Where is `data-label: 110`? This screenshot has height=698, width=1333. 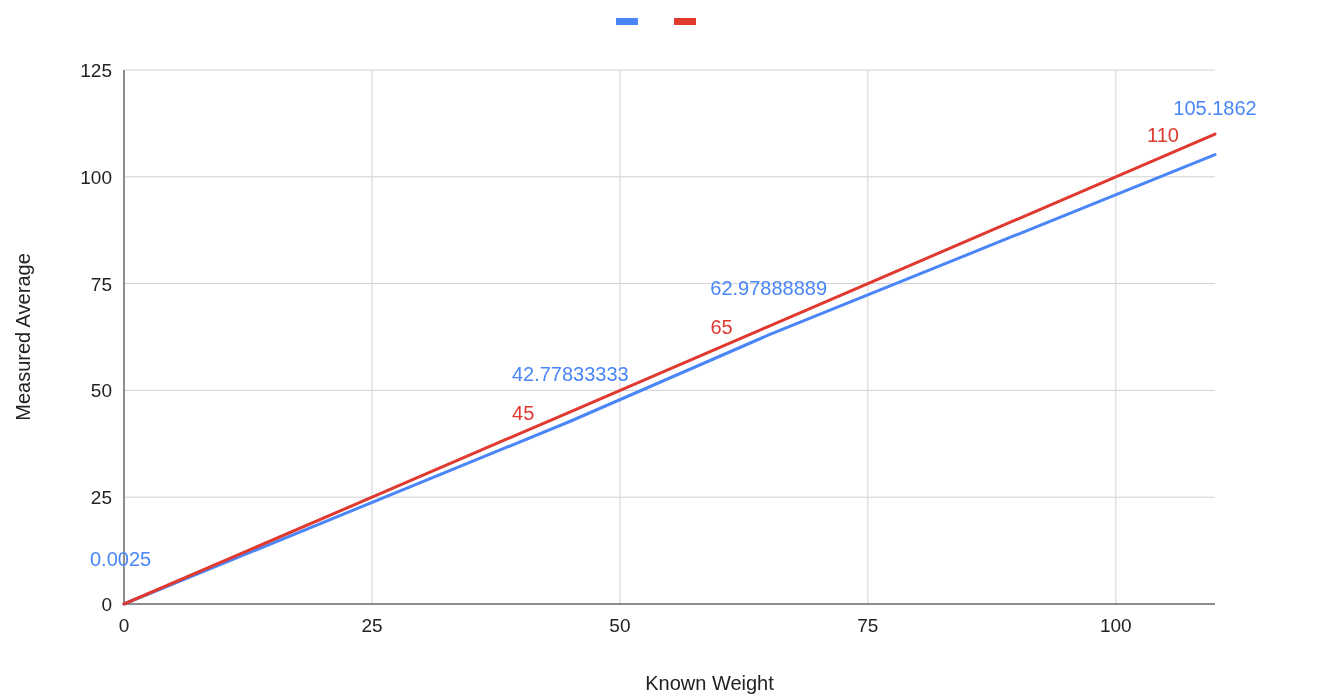
data-label: 110 is located at coordinates (1163, 135).